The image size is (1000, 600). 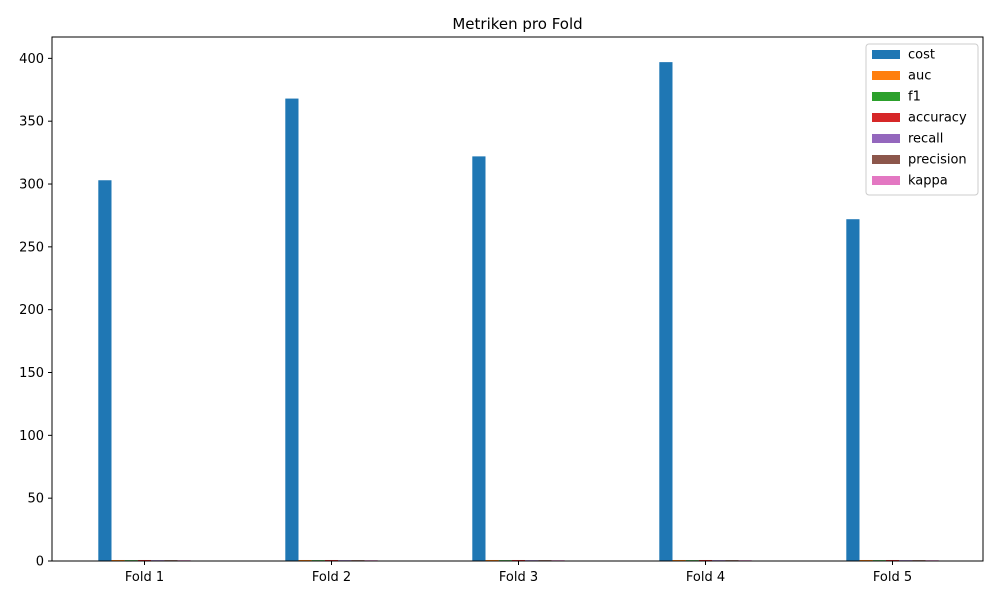 I want to click on legend-swatch-accuracy, so click(x=886, y=117).